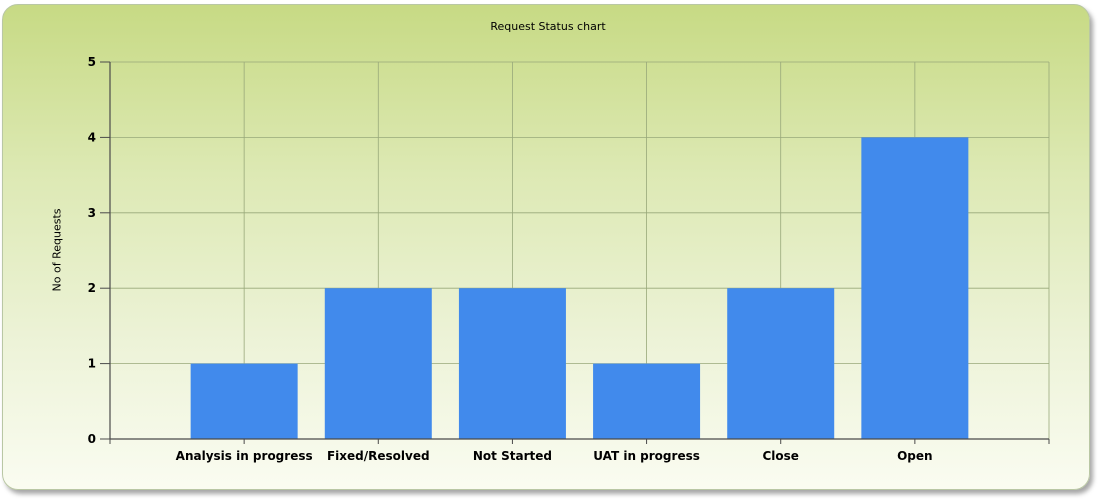 The image size is (1100, 500). Describe the element at coordinates (780, 456) in the screenshot. I see `x-tick-label: Close` at that location.